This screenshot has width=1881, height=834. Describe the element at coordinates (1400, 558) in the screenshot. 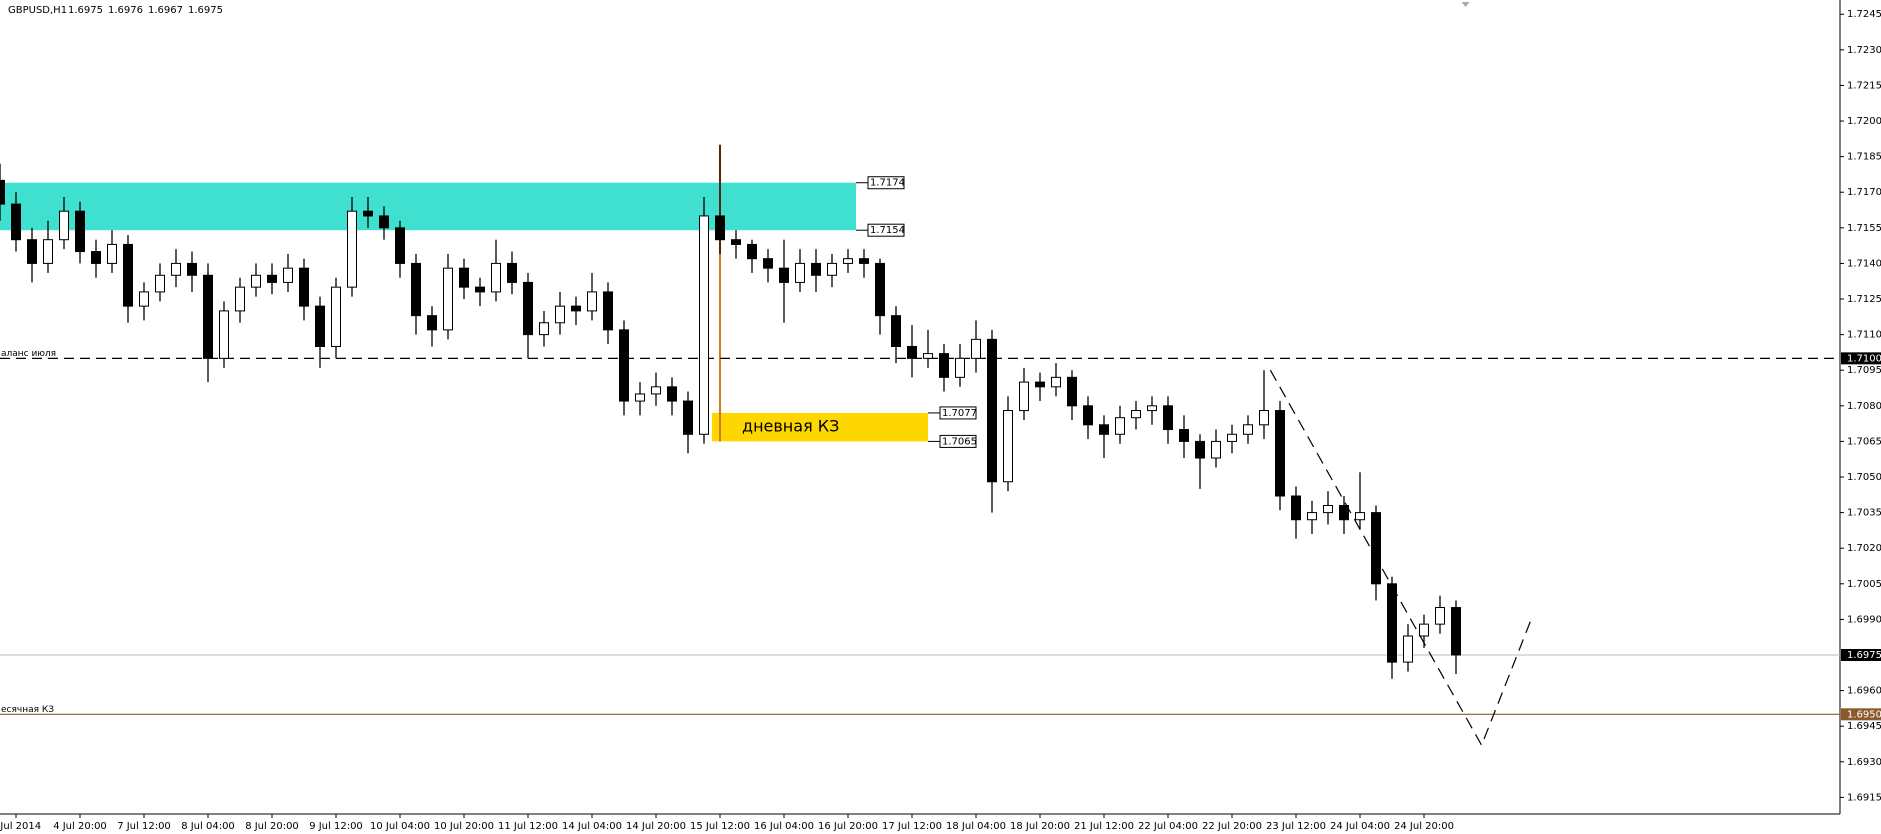

I see `zigzag` at that location.